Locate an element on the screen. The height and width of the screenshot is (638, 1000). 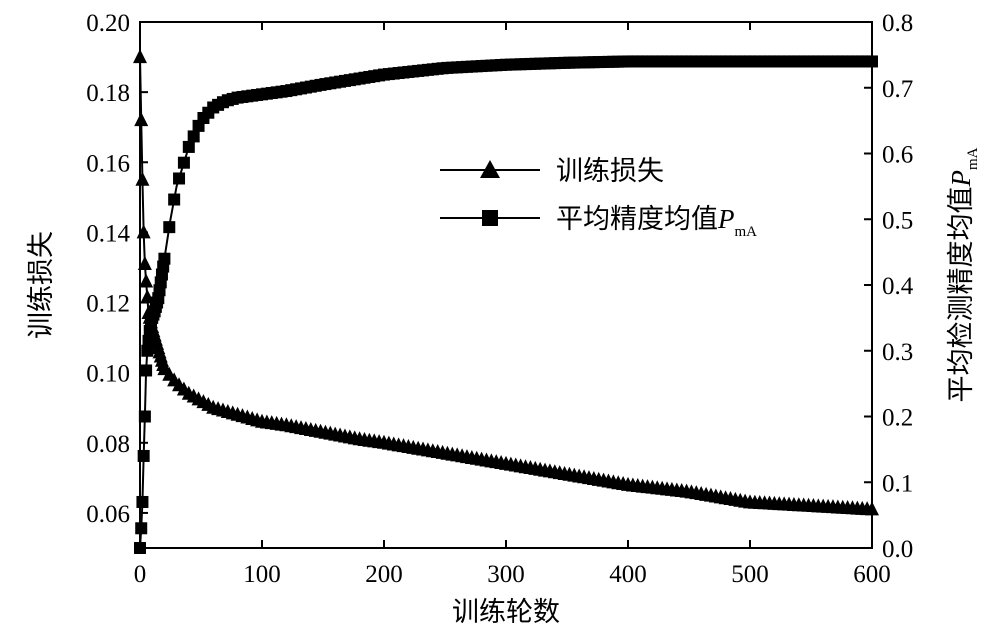
y-right-tick-label-5: 0.5 is located at coordinates (897, 220).